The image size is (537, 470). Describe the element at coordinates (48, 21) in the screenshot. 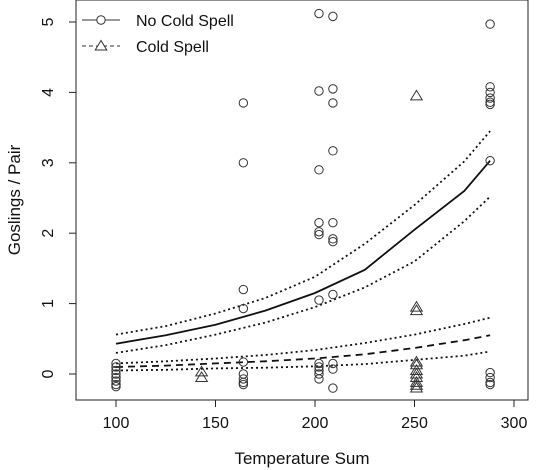

I see `y-tick-label: 5` at that location.